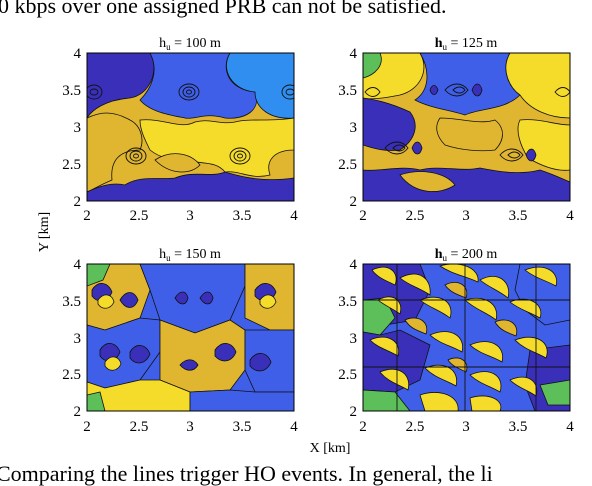 The height and width of the screenshot is (486, 592). Describe the element at coordinates (139, 216) in the screenshot. I see `tick-label-x-1-1: 2.5` at that location.